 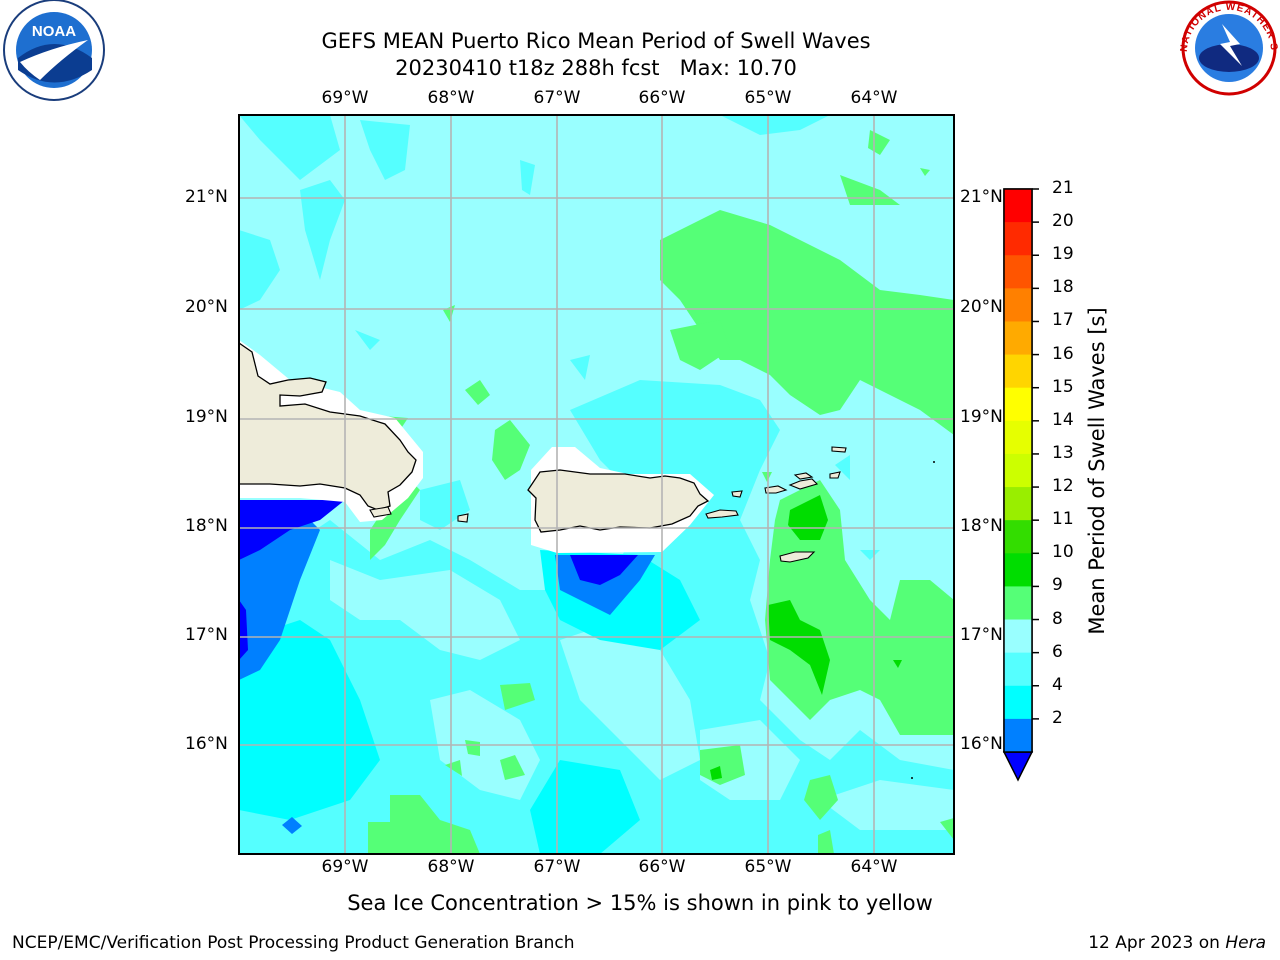 I want to click on colorbar-tick-label: 4, so click(x=1057, y=684).